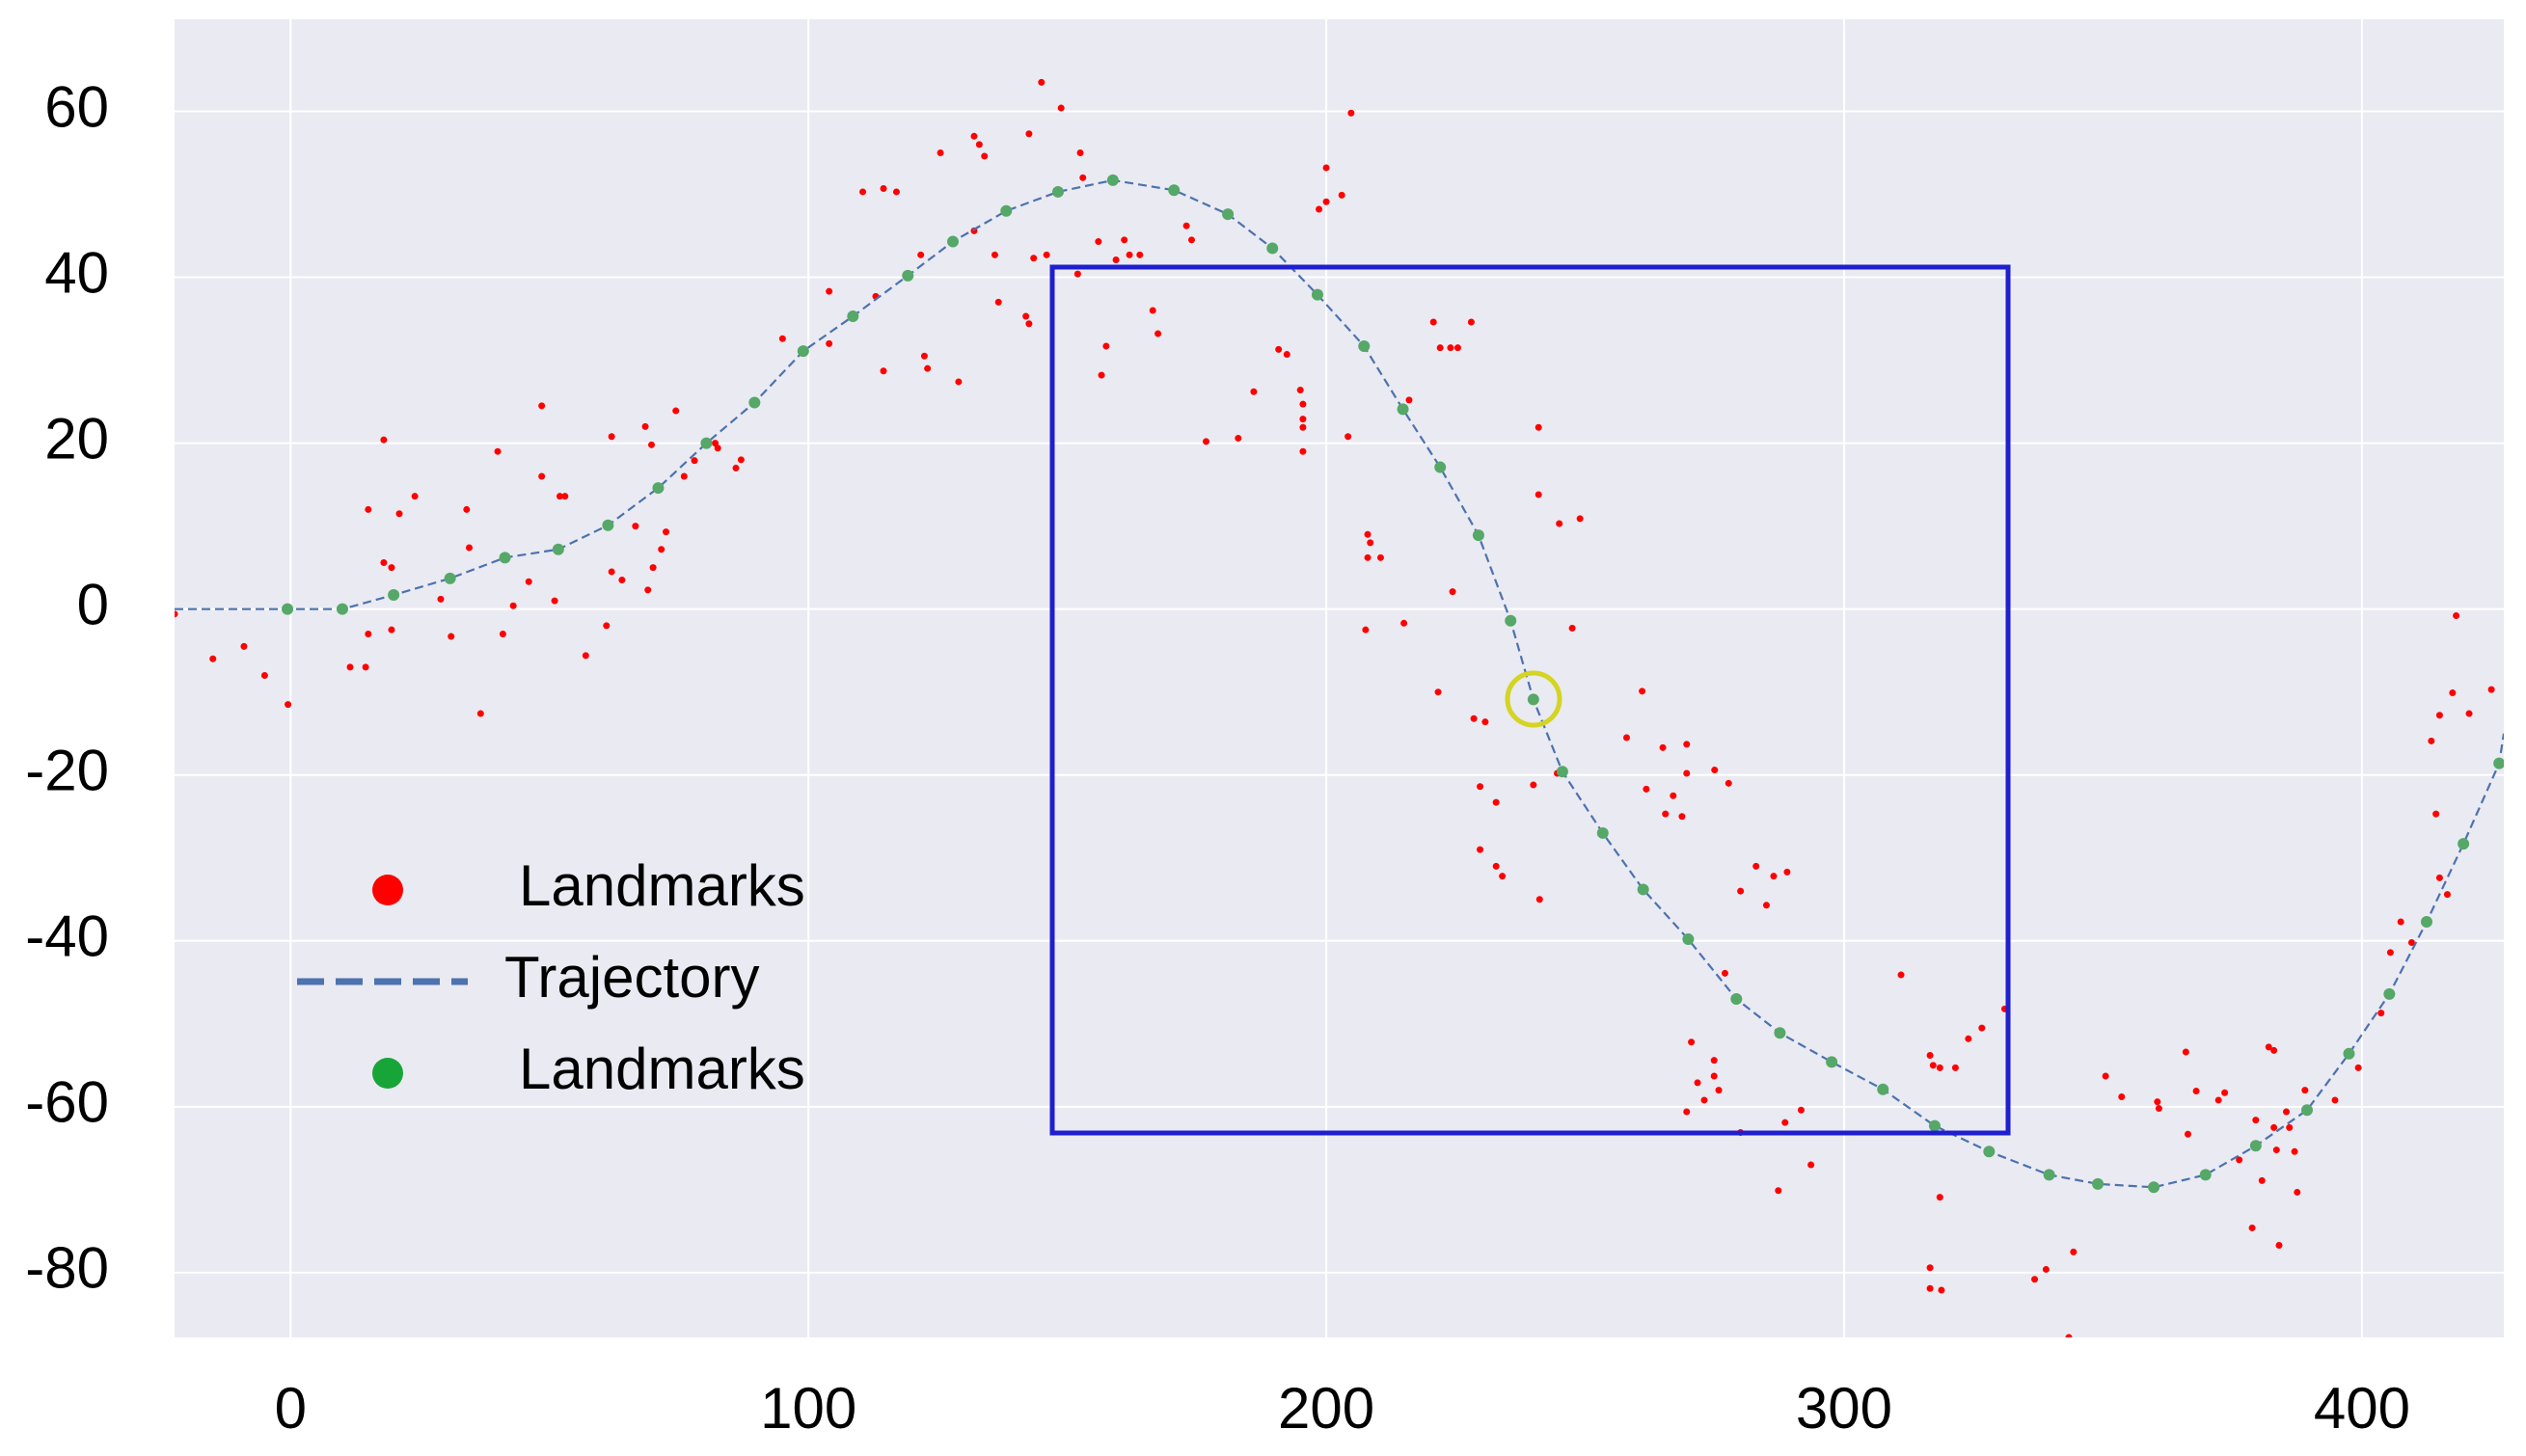  I want to click on y-tick-label: -40, so click(67, 937).